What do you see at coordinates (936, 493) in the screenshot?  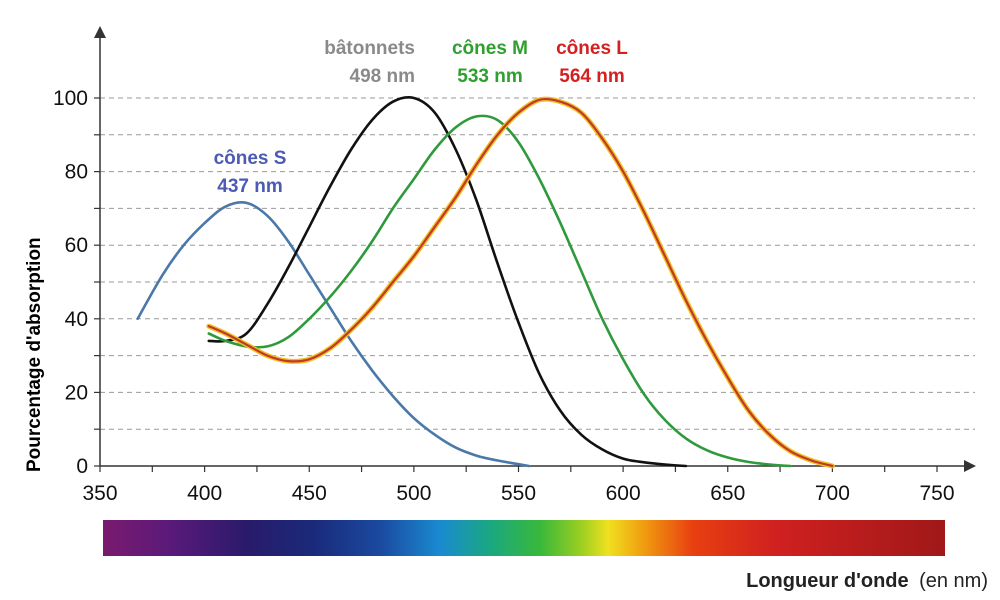 I see `x-tick-label: 750` at bounding box center [936, 493].